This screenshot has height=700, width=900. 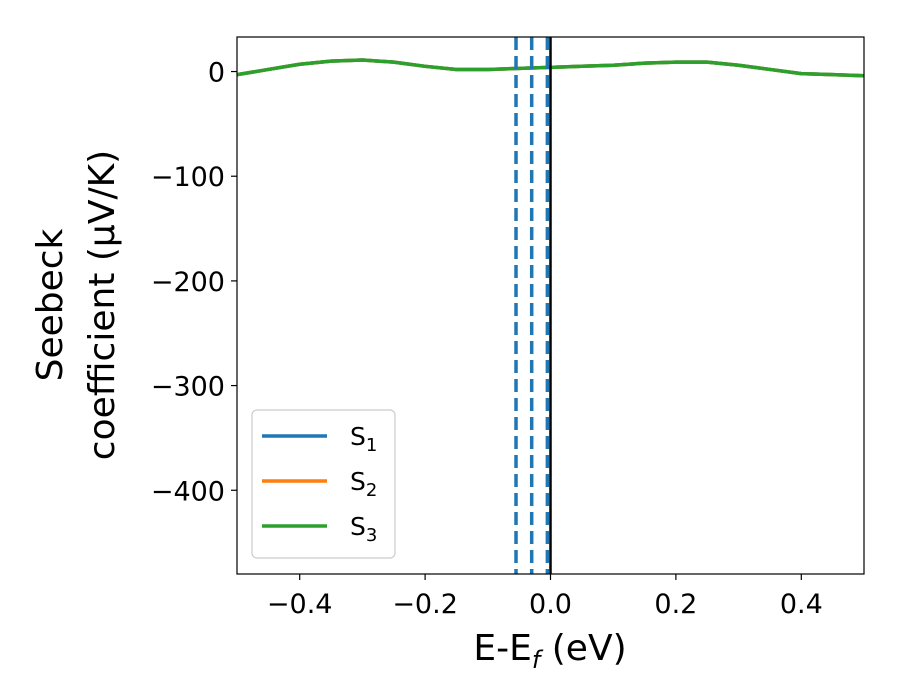 What do you see at coordinates (502, 648) in the screenshot?
I see `x-axis-label-main: E-E` at bounding box center [502, 648].